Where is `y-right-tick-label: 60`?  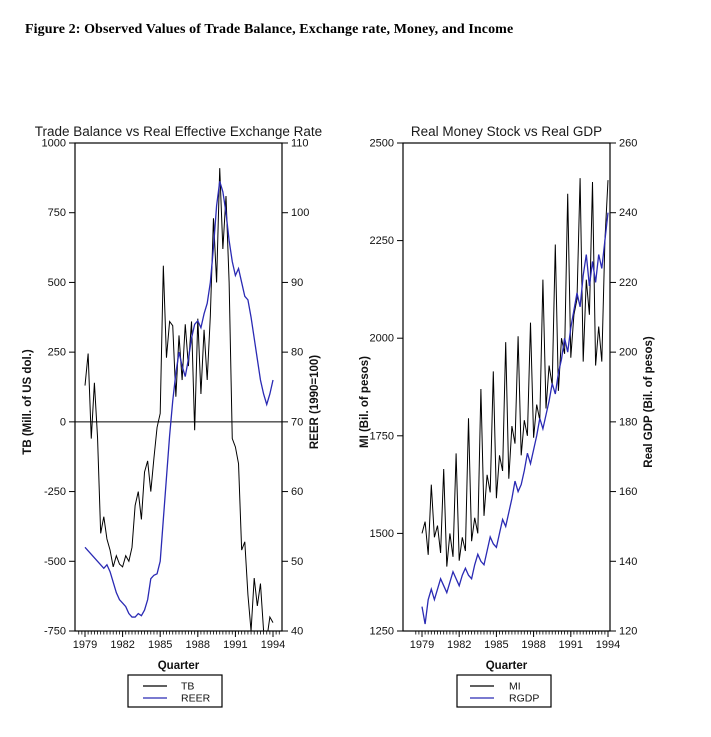
y-right-tick-label: 60 is located at coordinates (297, 492).